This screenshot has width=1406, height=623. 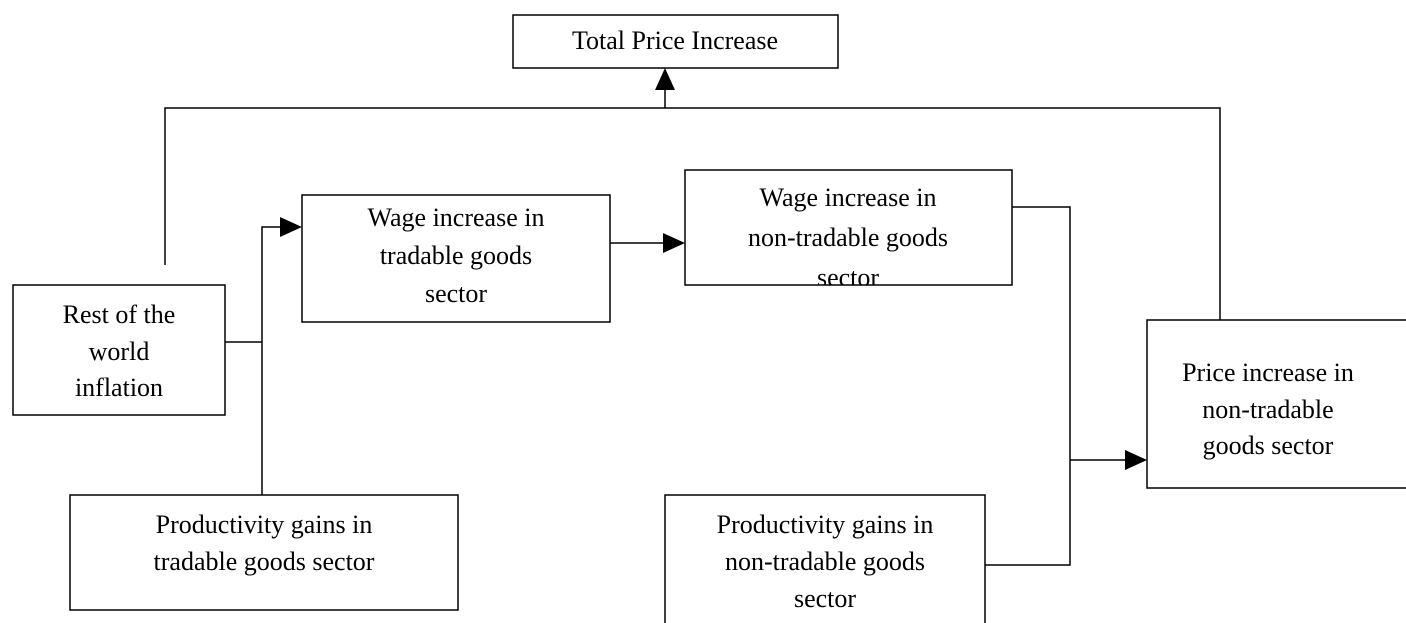 I want to click on node-label: Price increase in, so click(x=1268, y=372).